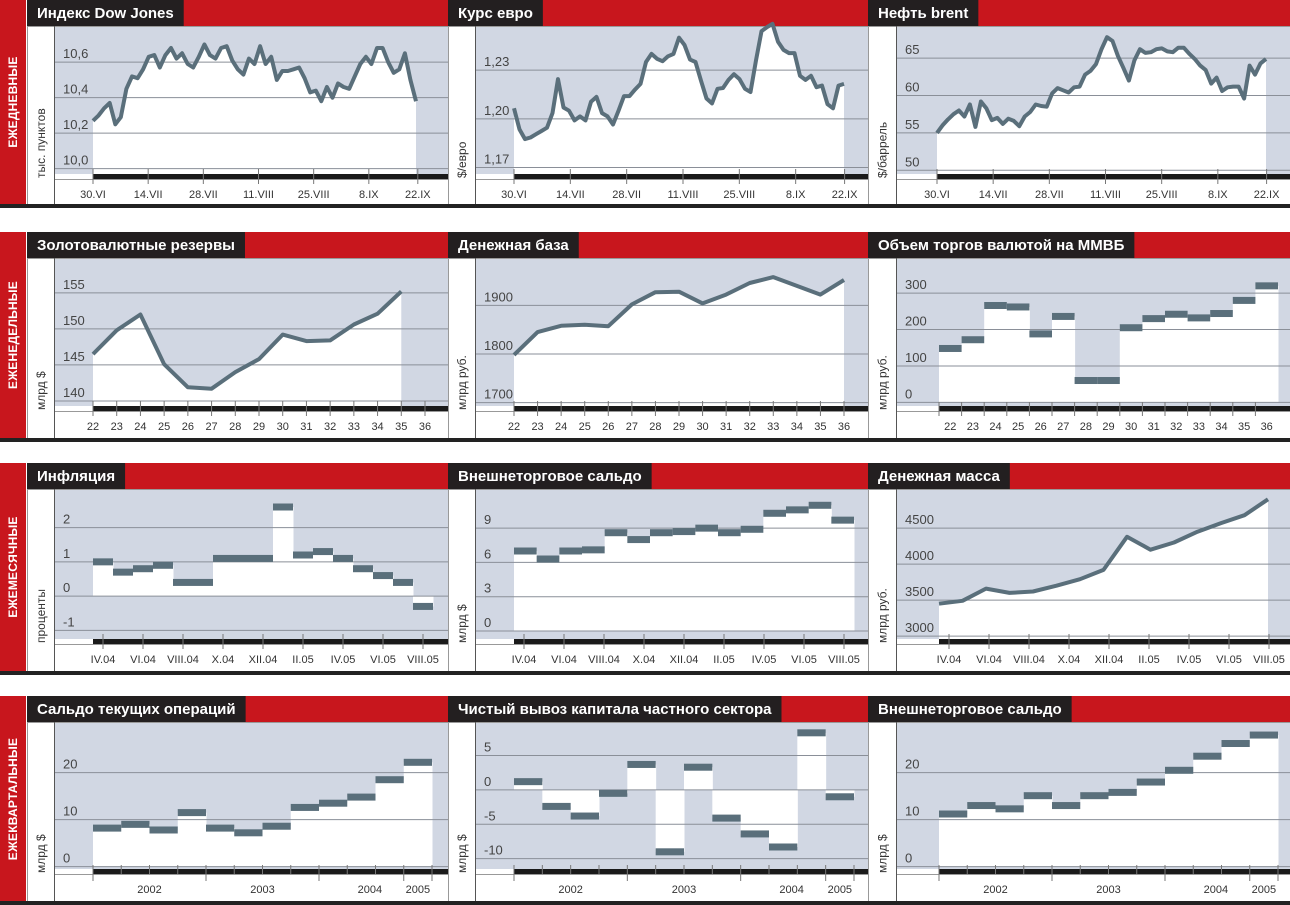 The height and width of the screenshot is (905, 1290). I want to click on x-tick-label: 2005, so click(840, 890).